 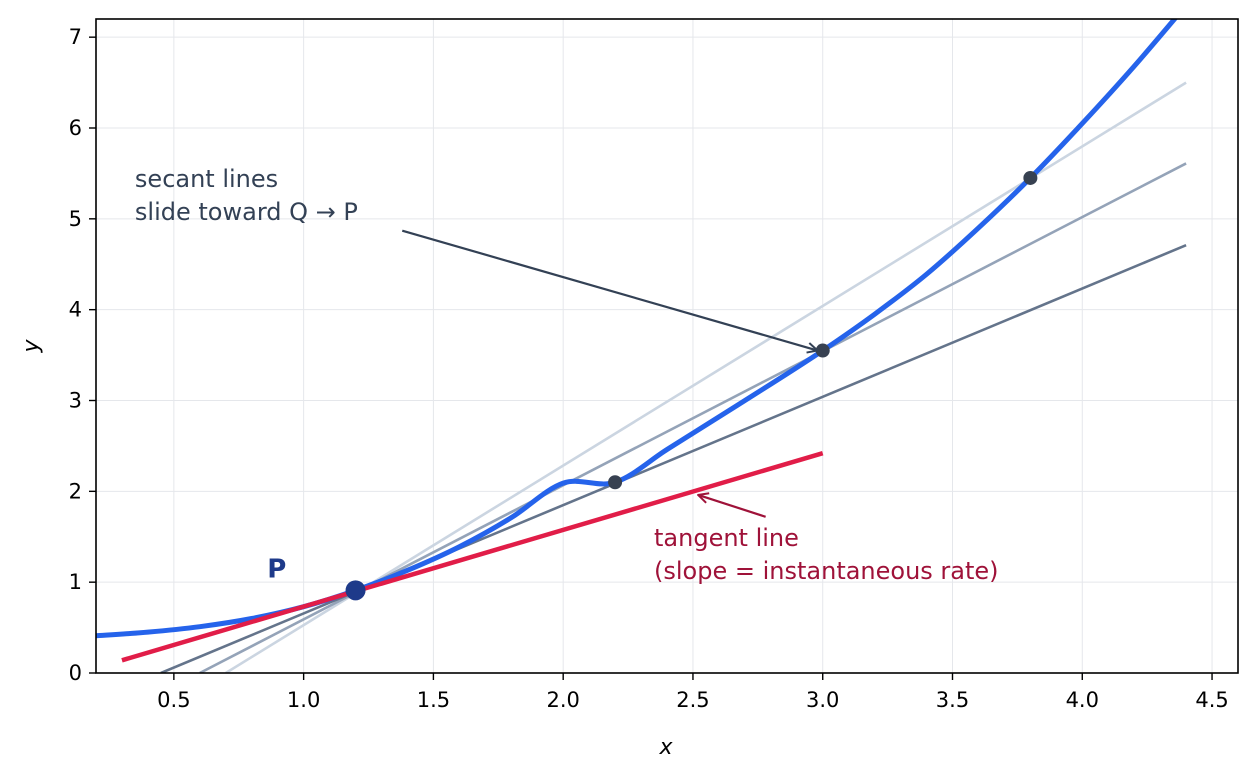 I want to click on y-tick-label: 6, so click(x=75, y=128).